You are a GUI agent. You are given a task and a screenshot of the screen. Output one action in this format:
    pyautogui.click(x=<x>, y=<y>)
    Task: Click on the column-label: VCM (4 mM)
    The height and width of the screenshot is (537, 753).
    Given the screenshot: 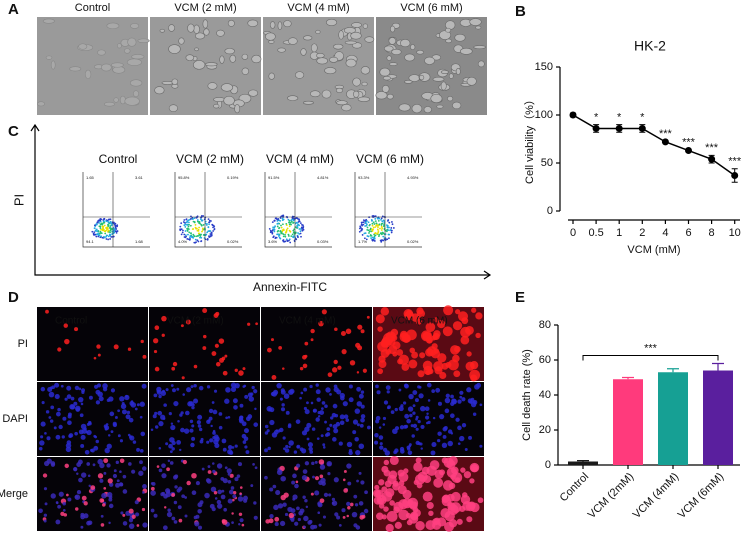 What is the action you would take?
    pyautogui.click(x=318, y=8)
    